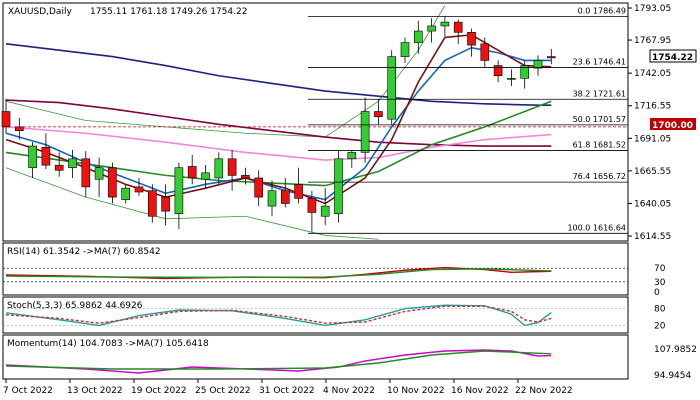 The image size is (700, 400). What do you see at coordinates (652, 107) in the screenshot?
I see `price-tick-label: 1716.55` at bounding box center [652, 107].